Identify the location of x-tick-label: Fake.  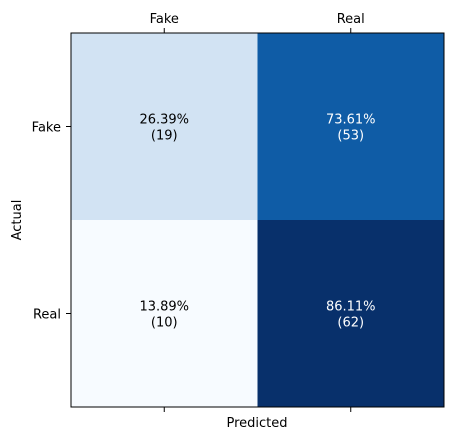
(164, 19).